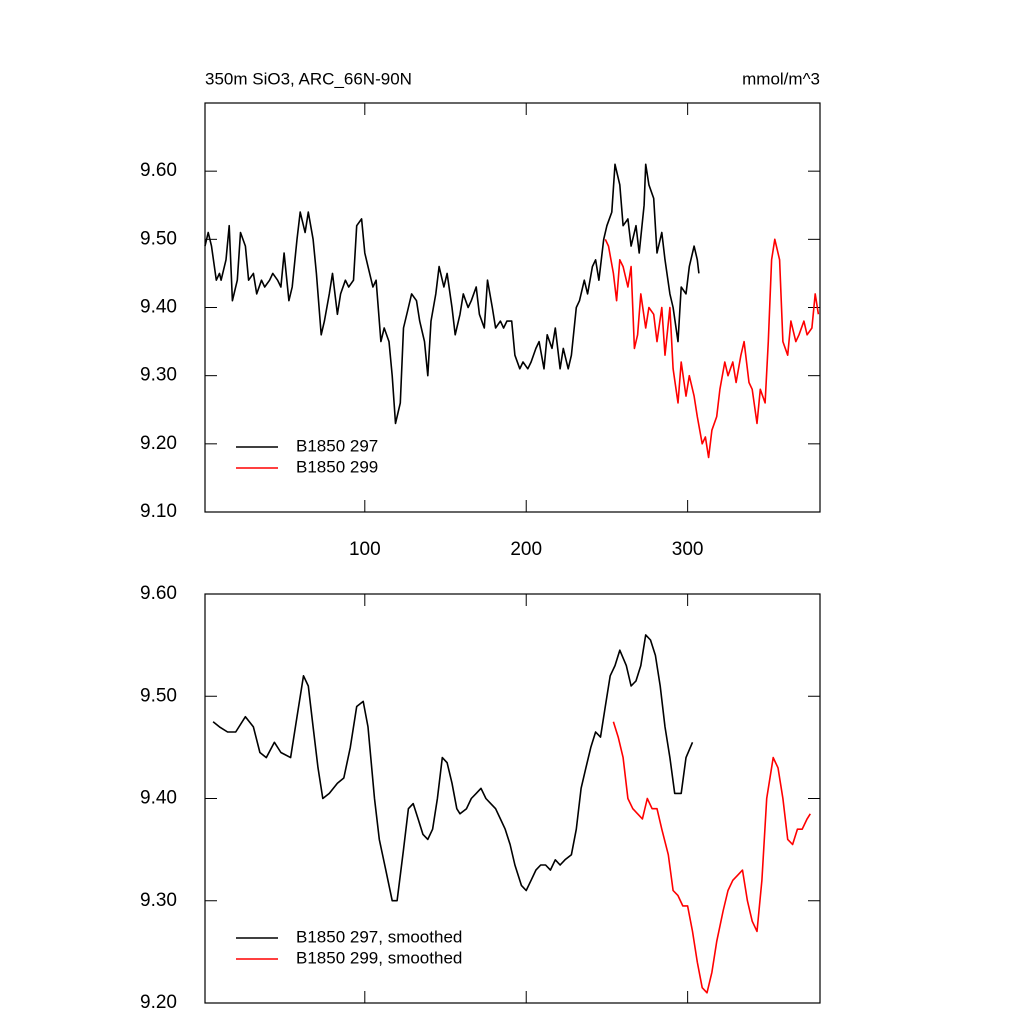 The width and height of the screenshot is (1024, 1024). I want to click on x-tick-label: 200, so click(526, 549).